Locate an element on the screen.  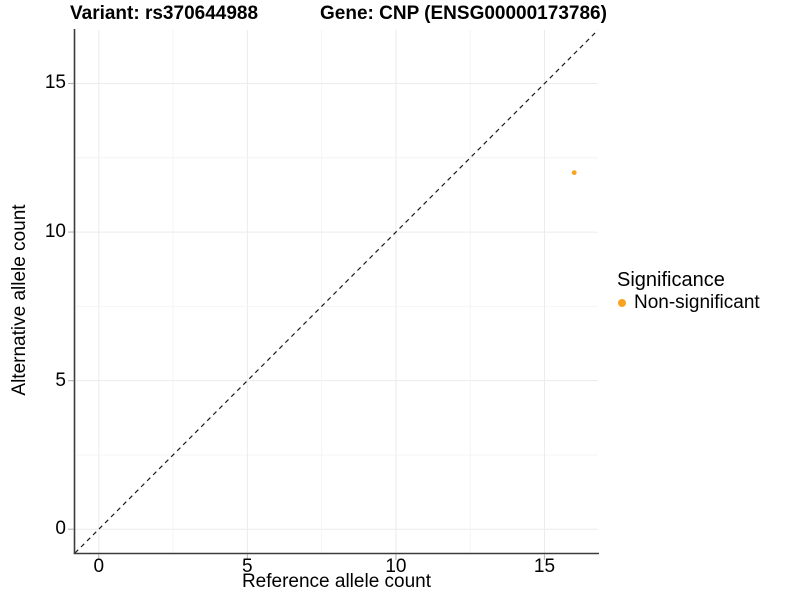
legend-point-icon is located at coordinates (622, 303).